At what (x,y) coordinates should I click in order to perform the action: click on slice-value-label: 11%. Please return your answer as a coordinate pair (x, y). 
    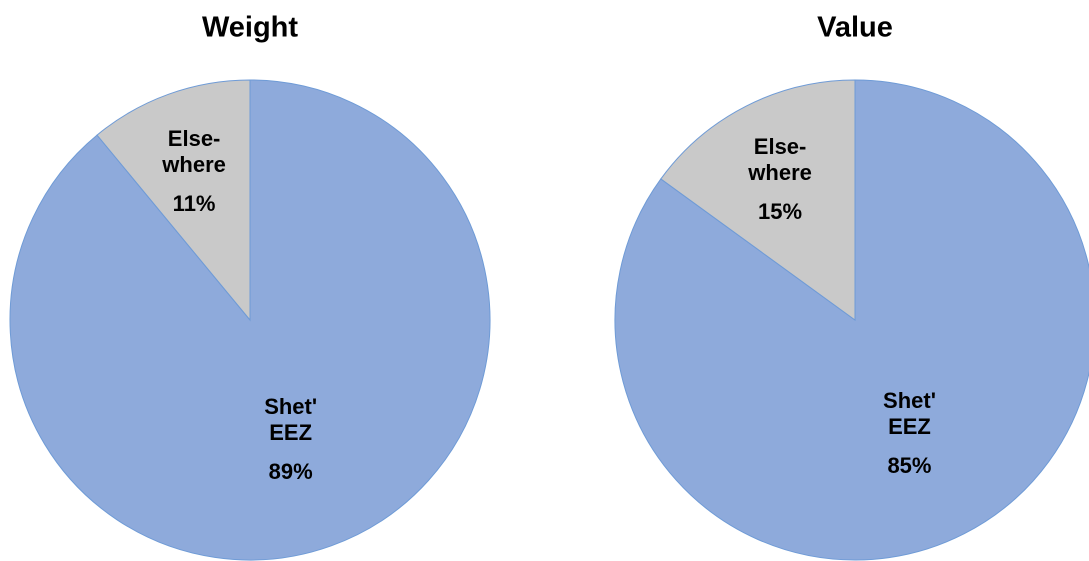
    Looking at the image, I should click on (194, 203).